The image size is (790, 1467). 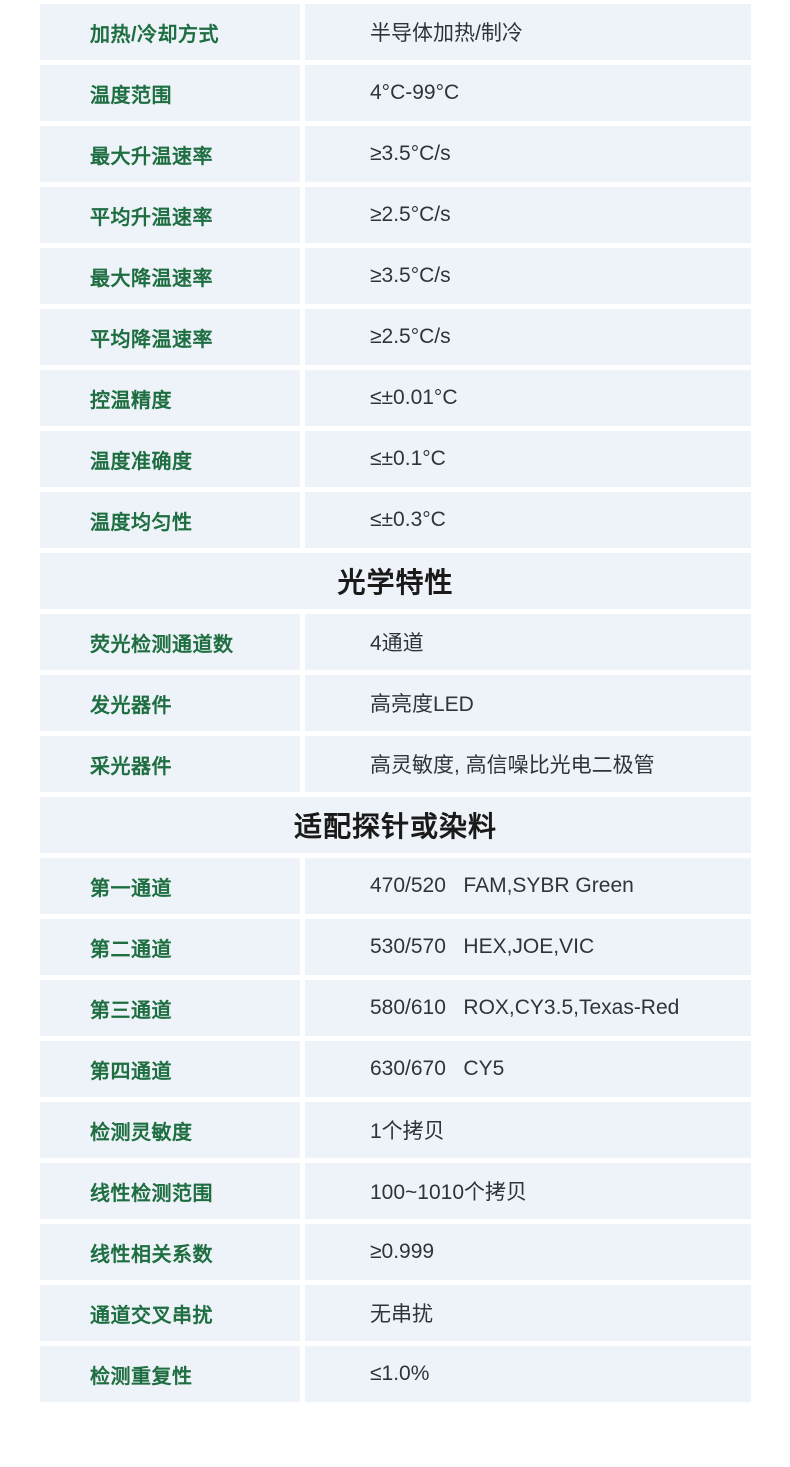 I want to click on spec-value: 100~1010个拷贝, so click(x=449, y=1192).